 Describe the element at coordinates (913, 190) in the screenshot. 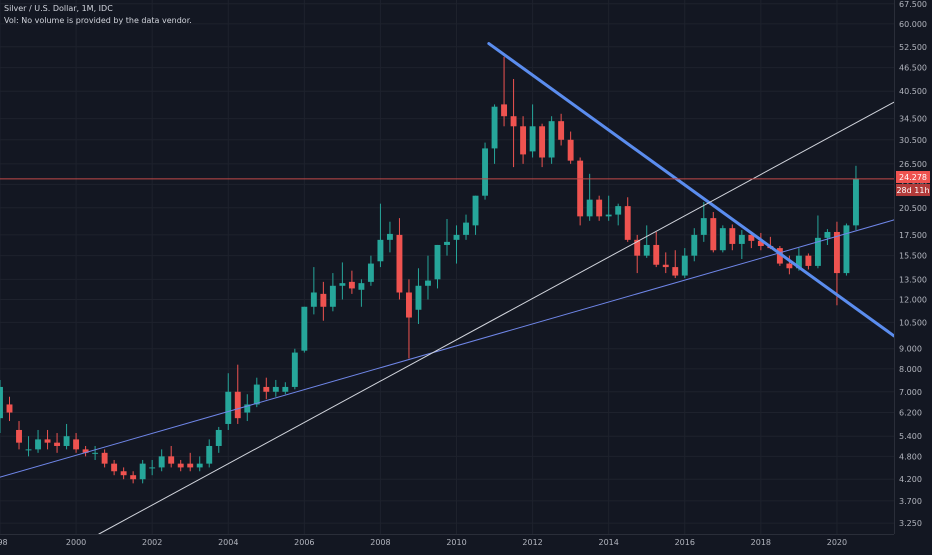

I see `countdown-badge` at that location.